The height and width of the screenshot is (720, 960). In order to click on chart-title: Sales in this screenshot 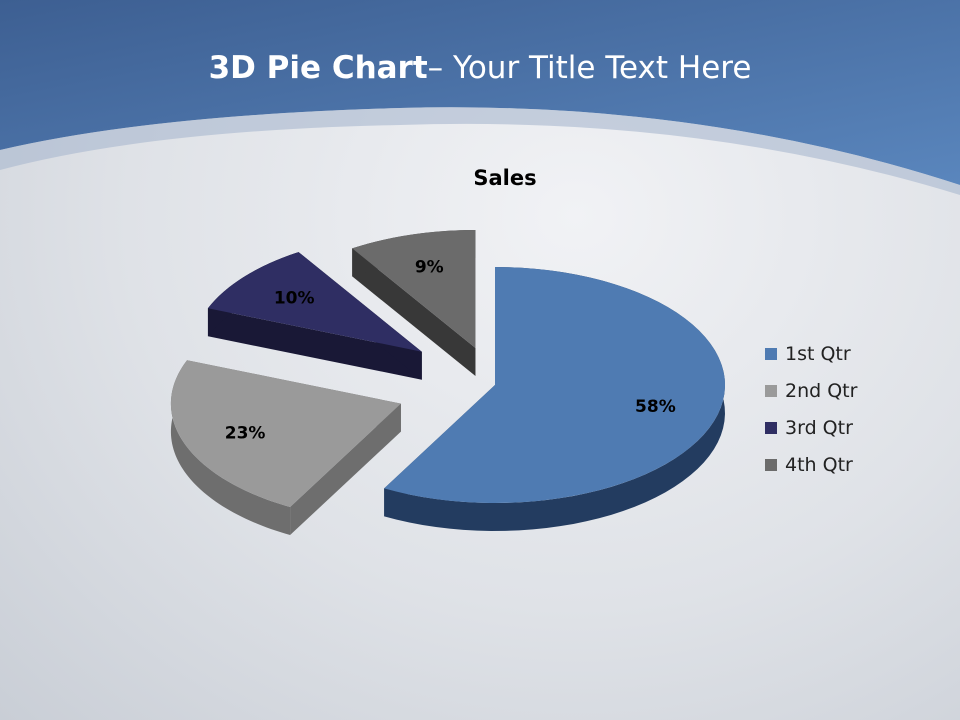, I will do `click(505, 178)`.